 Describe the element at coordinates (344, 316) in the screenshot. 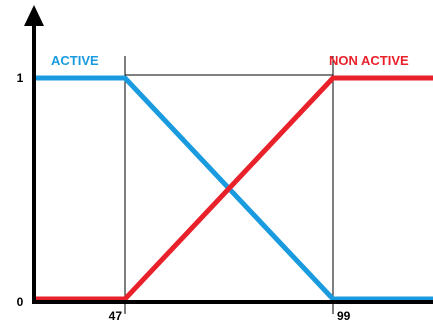

I see `x-tick-label-99: 99` at that location.